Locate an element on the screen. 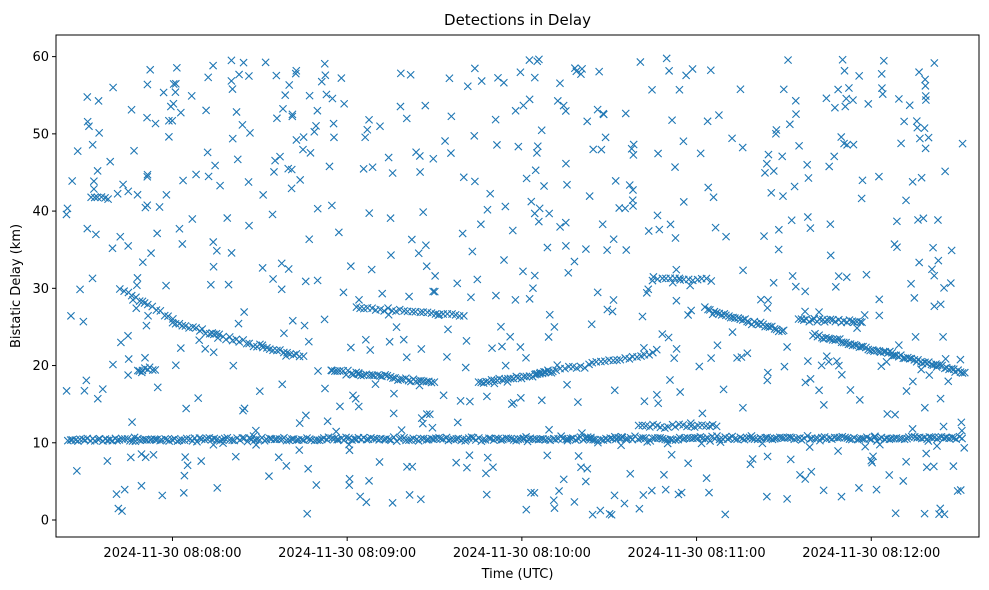  y-tick-label: 20 is located at coordinates (40, 366).